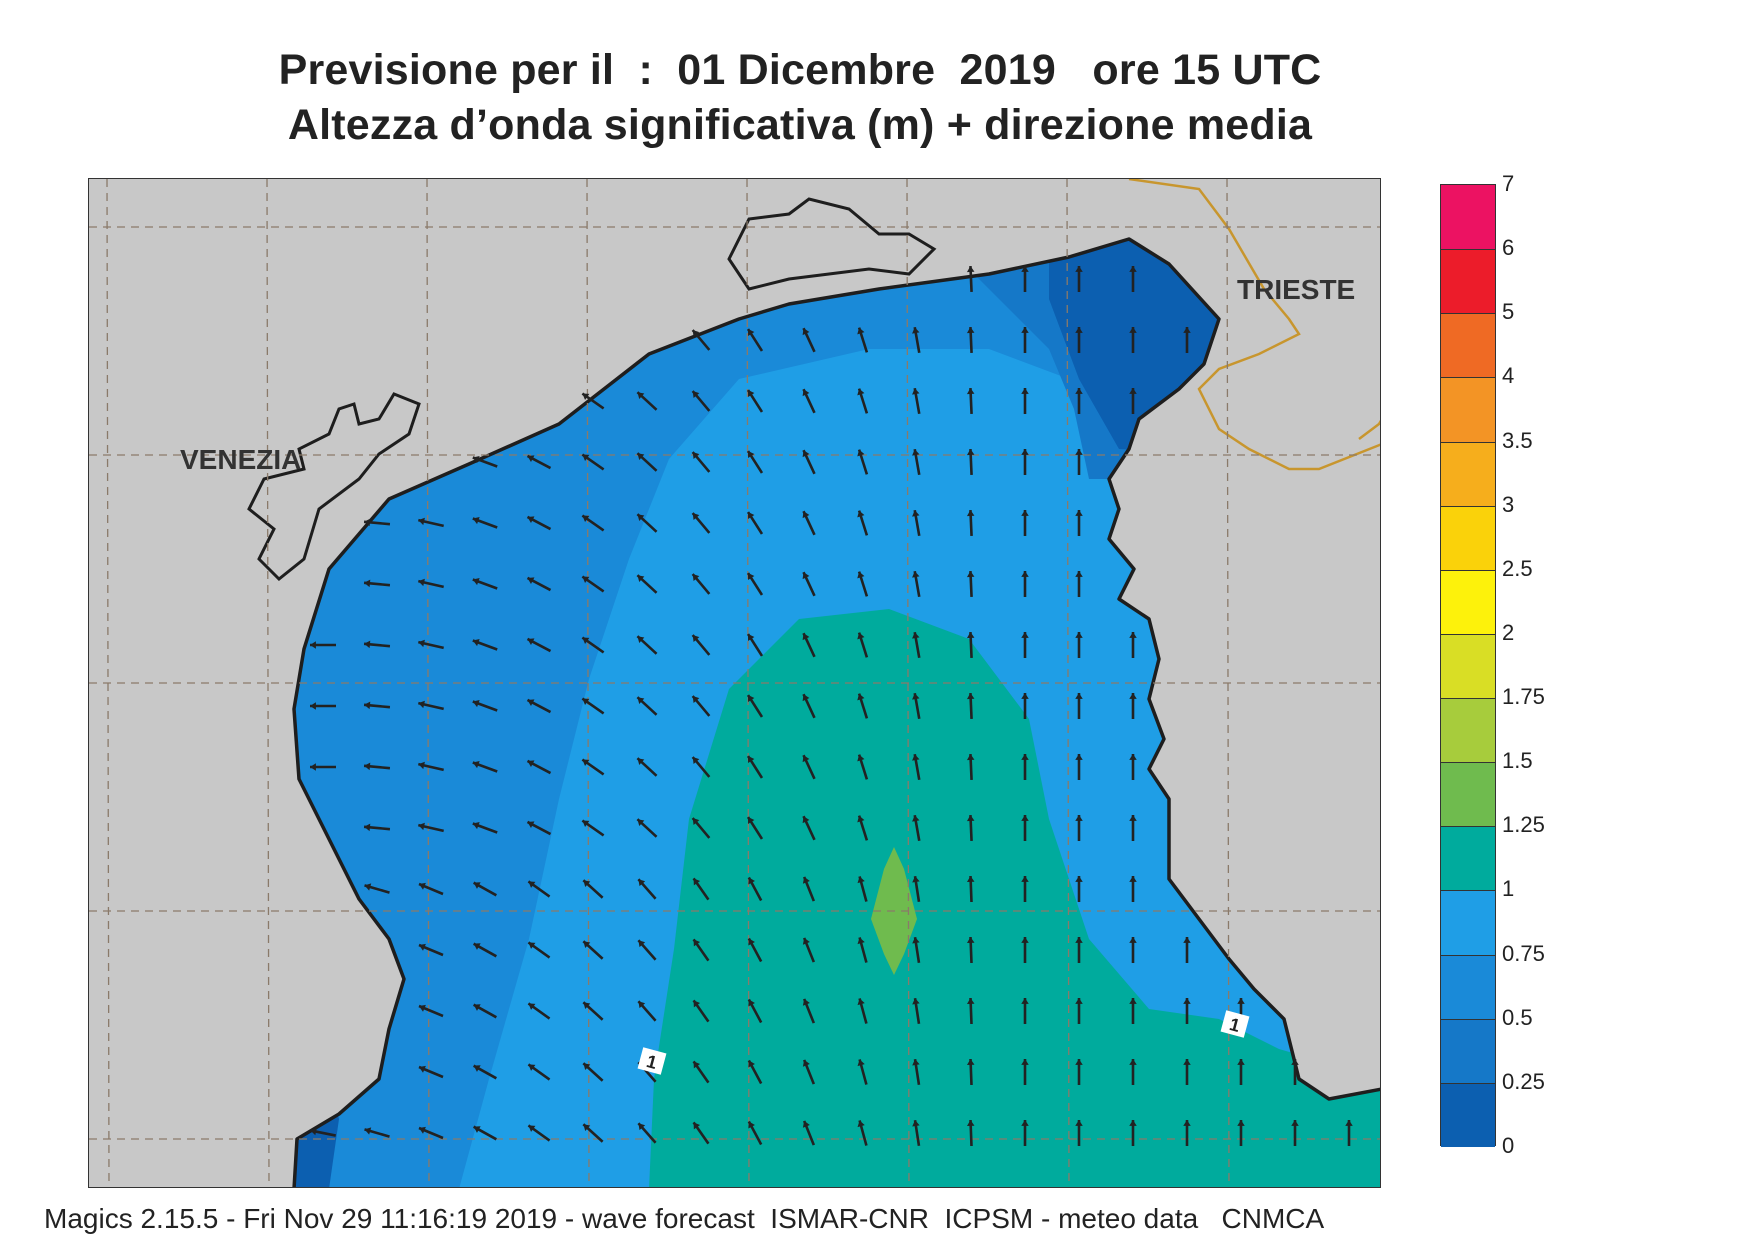 The image size is (1755, 1242). Describe the element at coordinates (1234, 1025) in the screenshot. I see `contour-label-text-b: 1` at that location.